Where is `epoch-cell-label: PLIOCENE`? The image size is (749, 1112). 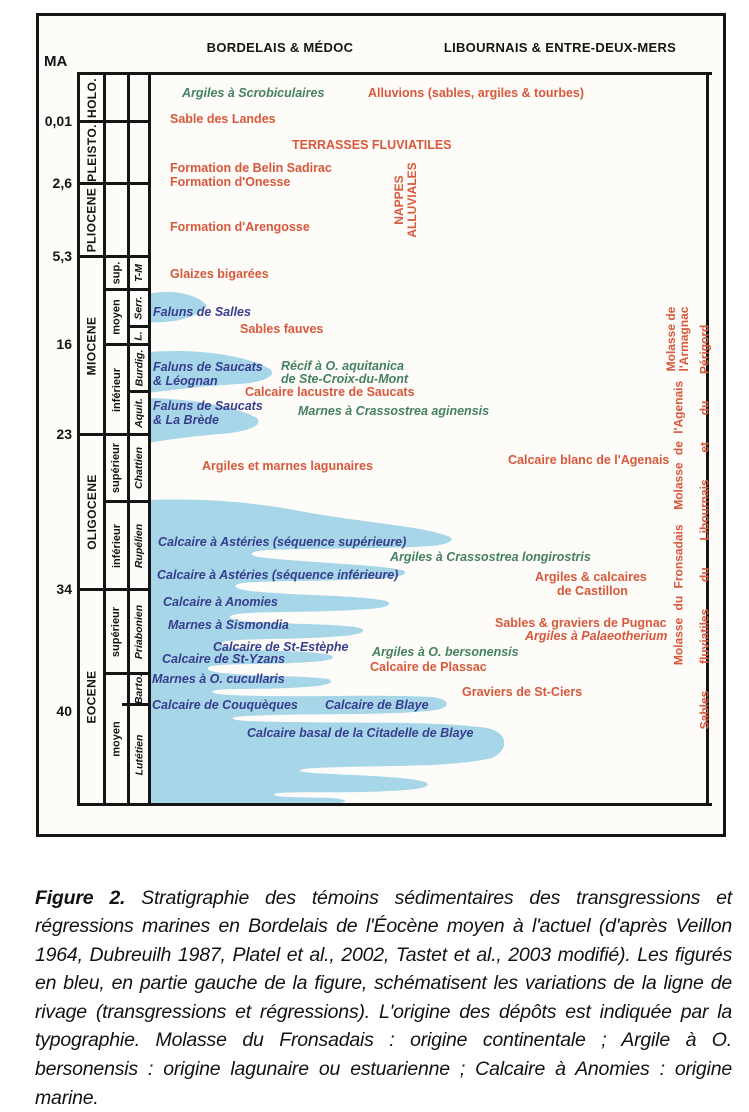
epoch-cell-label: PLIOCENE is located at coordinates (92, 220).